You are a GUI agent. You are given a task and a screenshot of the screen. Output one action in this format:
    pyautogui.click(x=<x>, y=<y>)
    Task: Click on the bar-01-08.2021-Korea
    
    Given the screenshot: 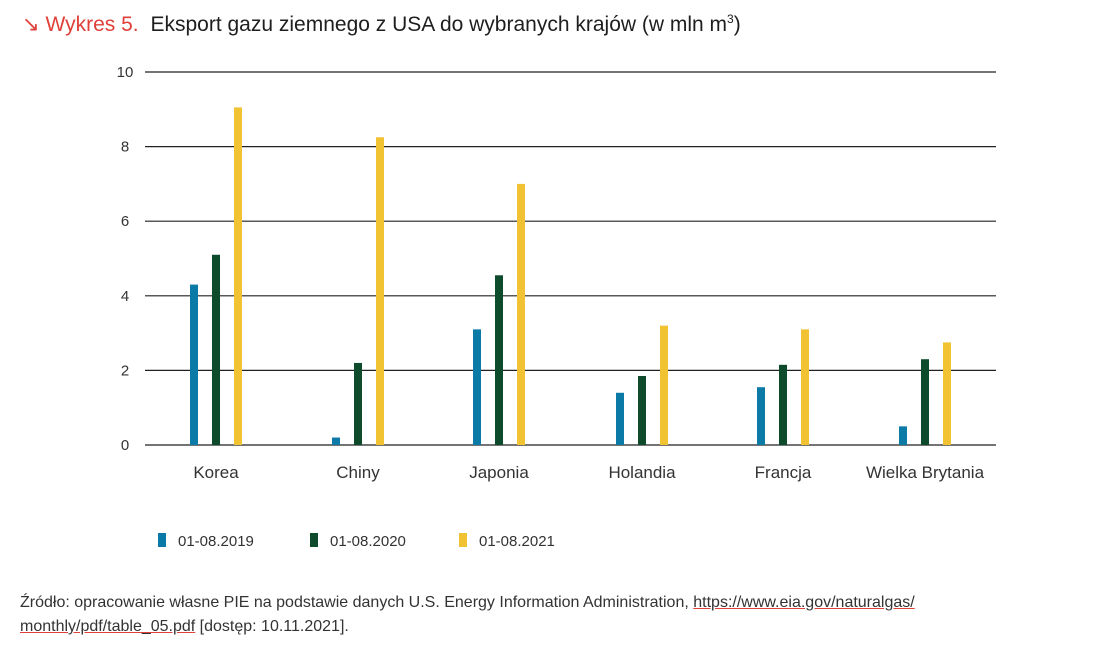 What is the action you would take?
    pyautogui.click(x=238, y=276)
    